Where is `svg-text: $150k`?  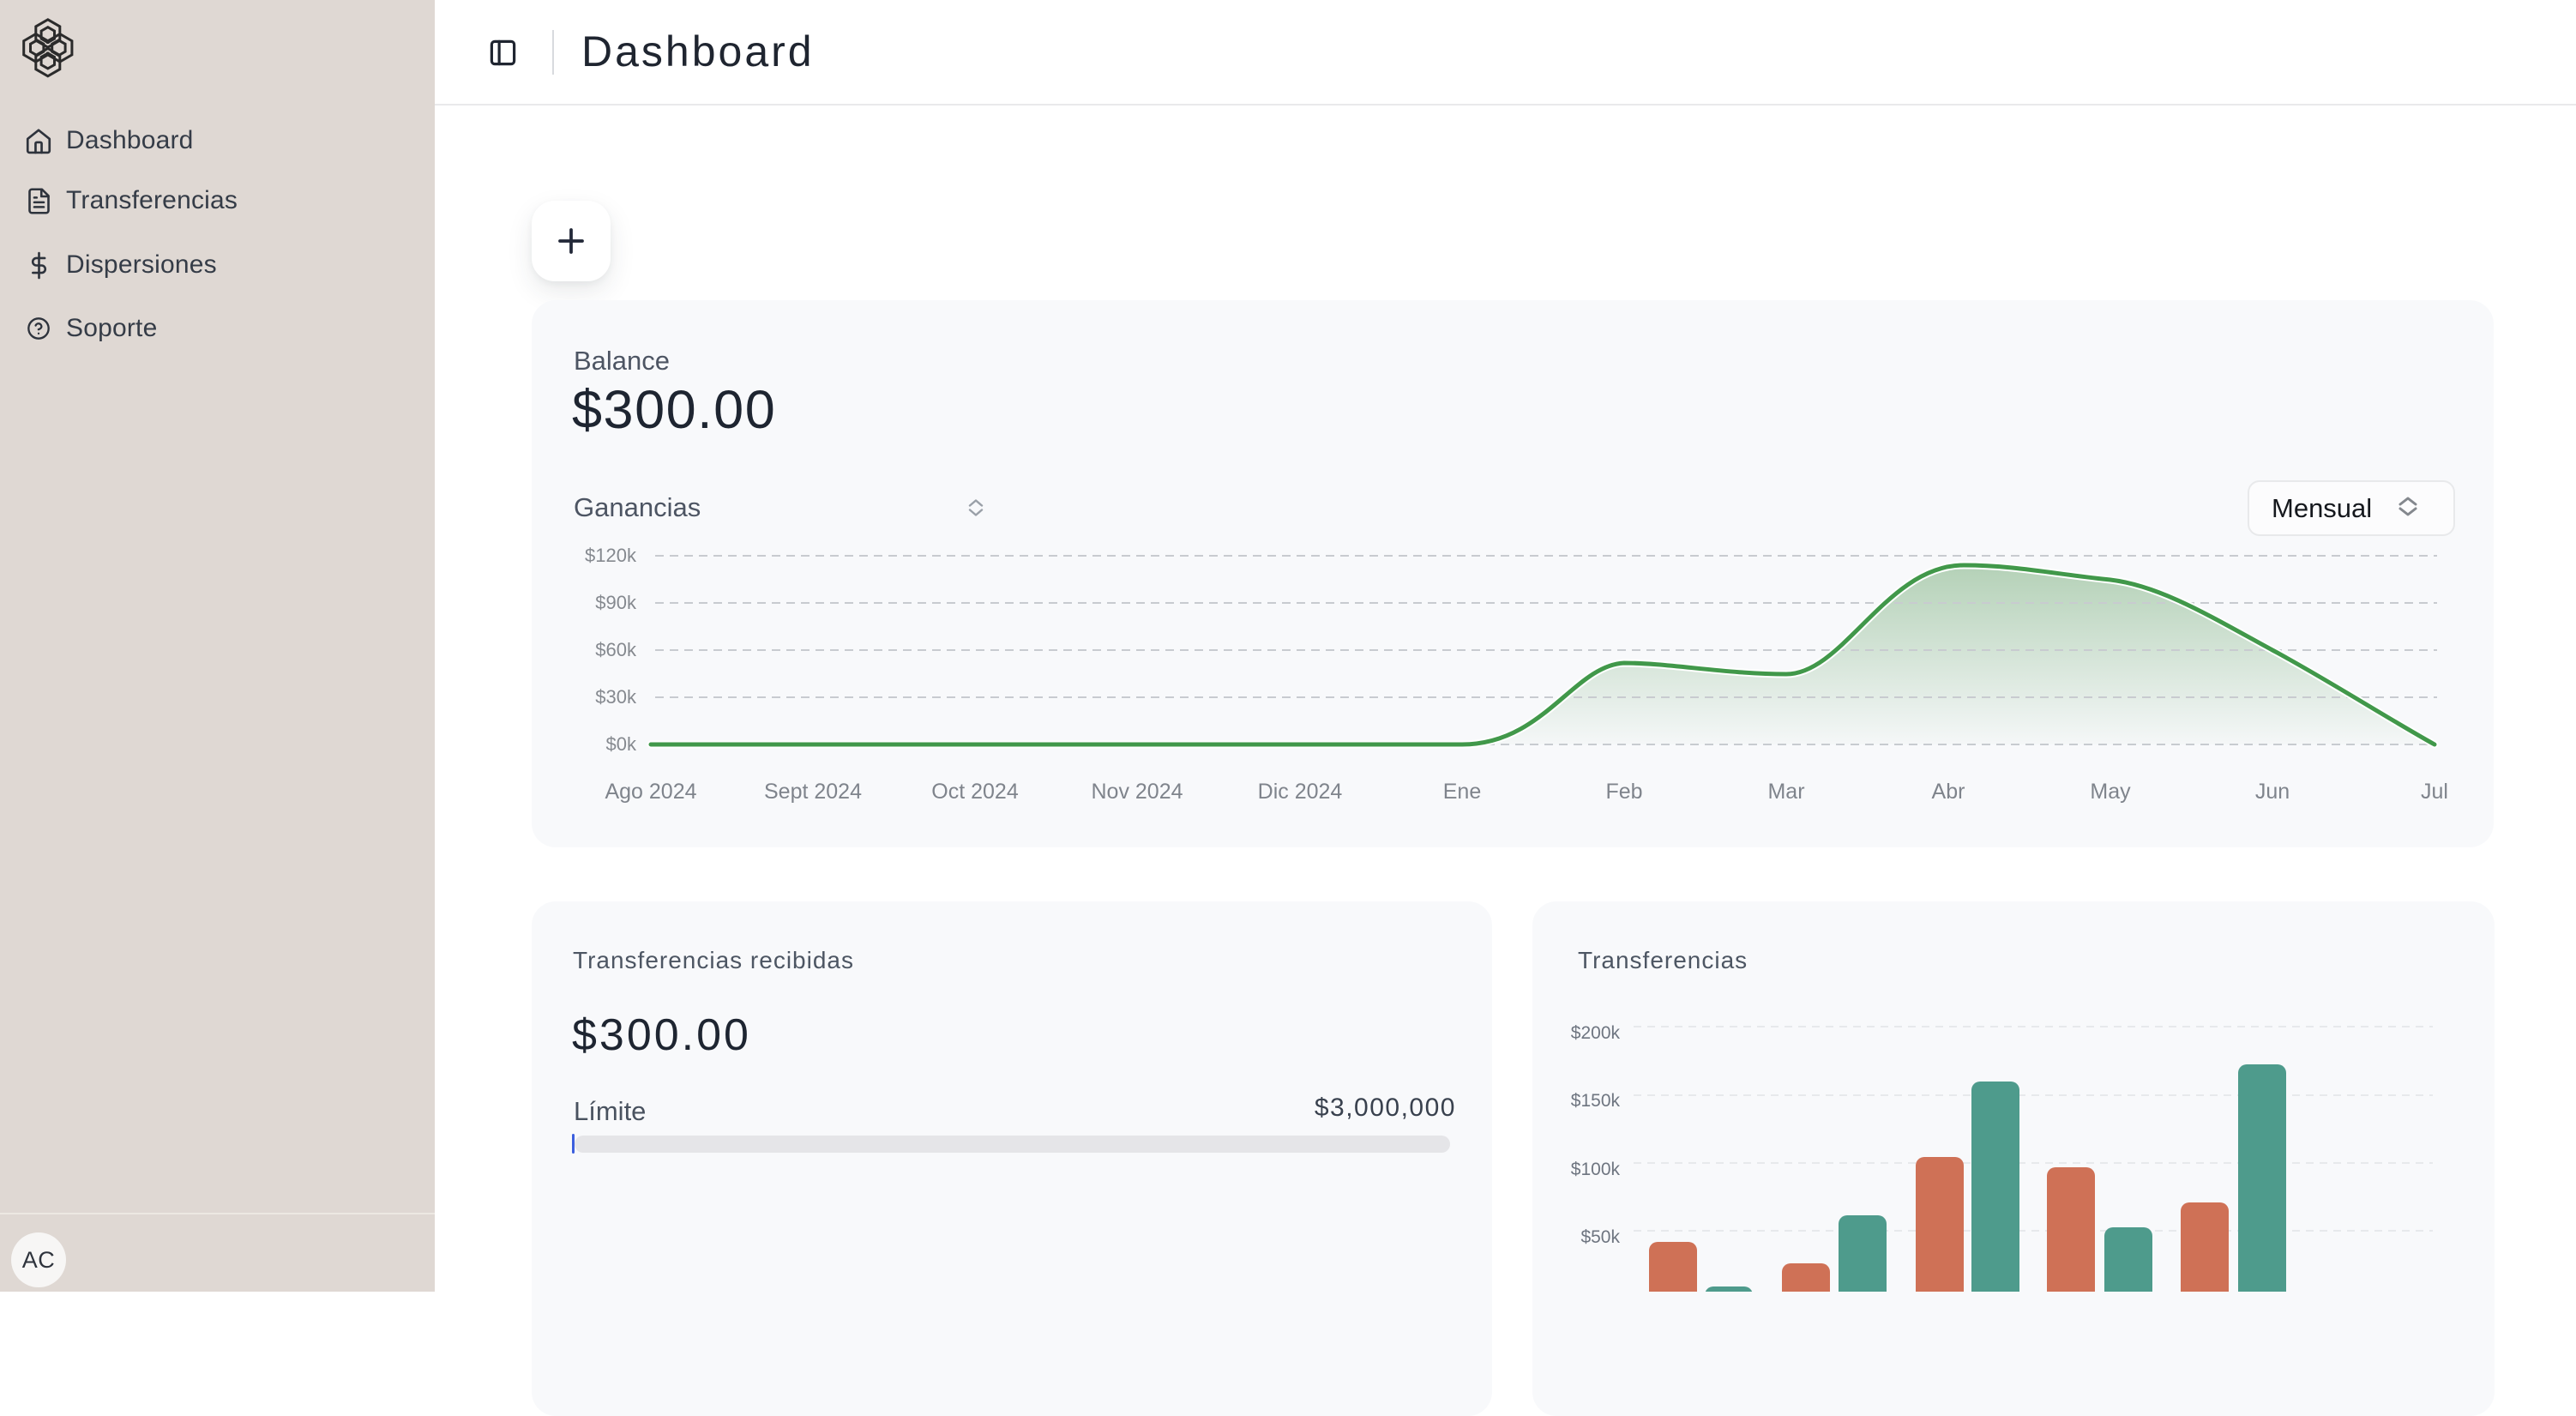
svg-text: $150k is located at coordinates (1596, 1101).